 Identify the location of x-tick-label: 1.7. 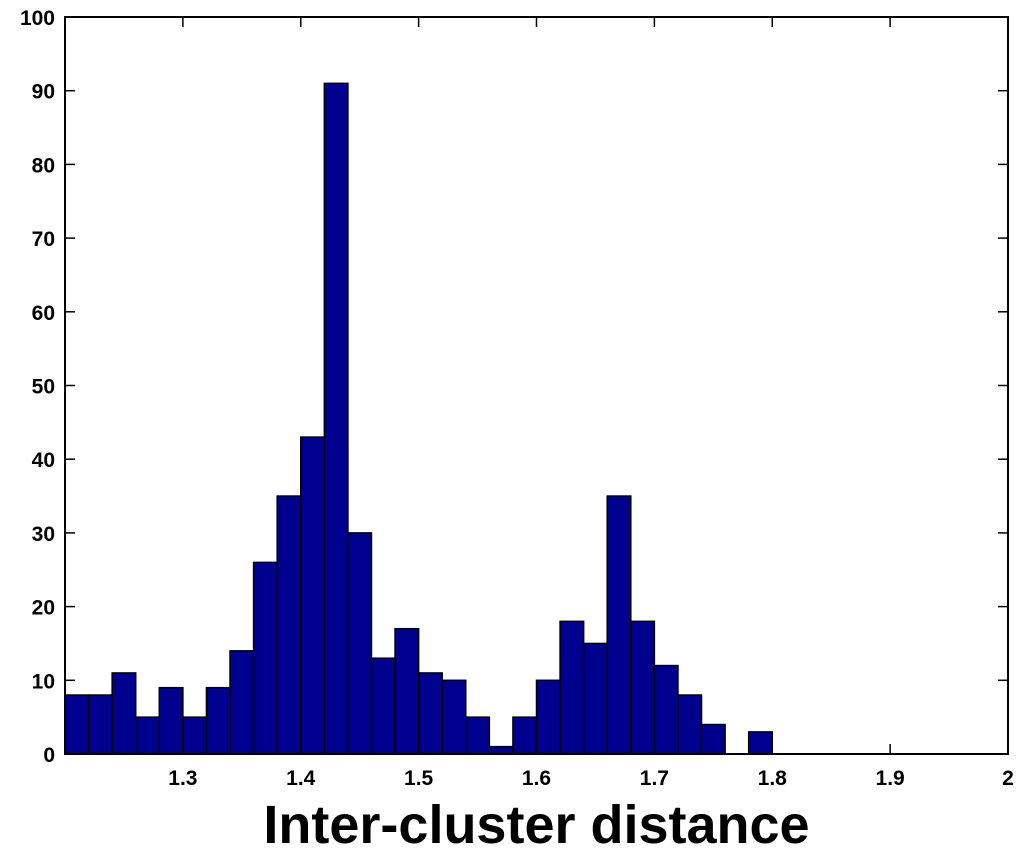
(654, 778).